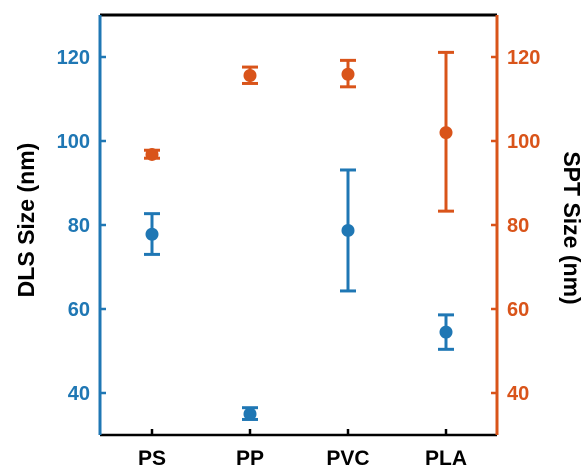 The image size is (583, 472). Describe the element at coordinates (79, 226) in the screenshot. I see `left-tick-label: 80` at that location.